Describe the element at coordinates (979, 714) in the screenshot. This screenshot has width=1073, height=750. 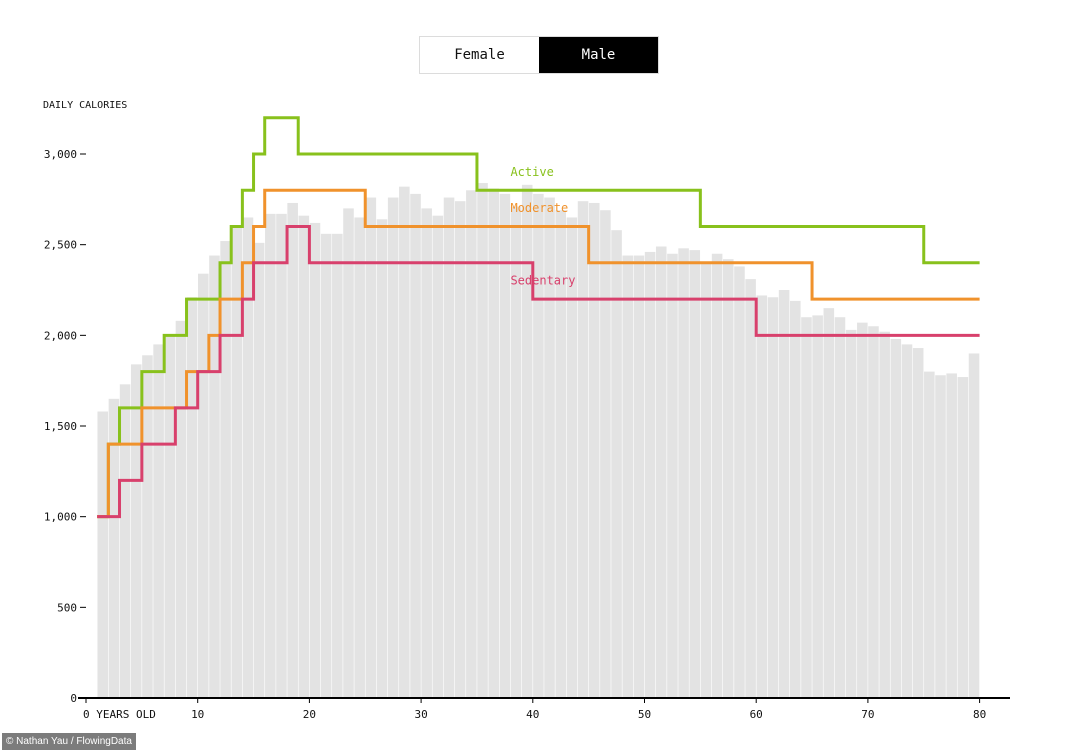
I see `x-tick-label: 80` at that location.